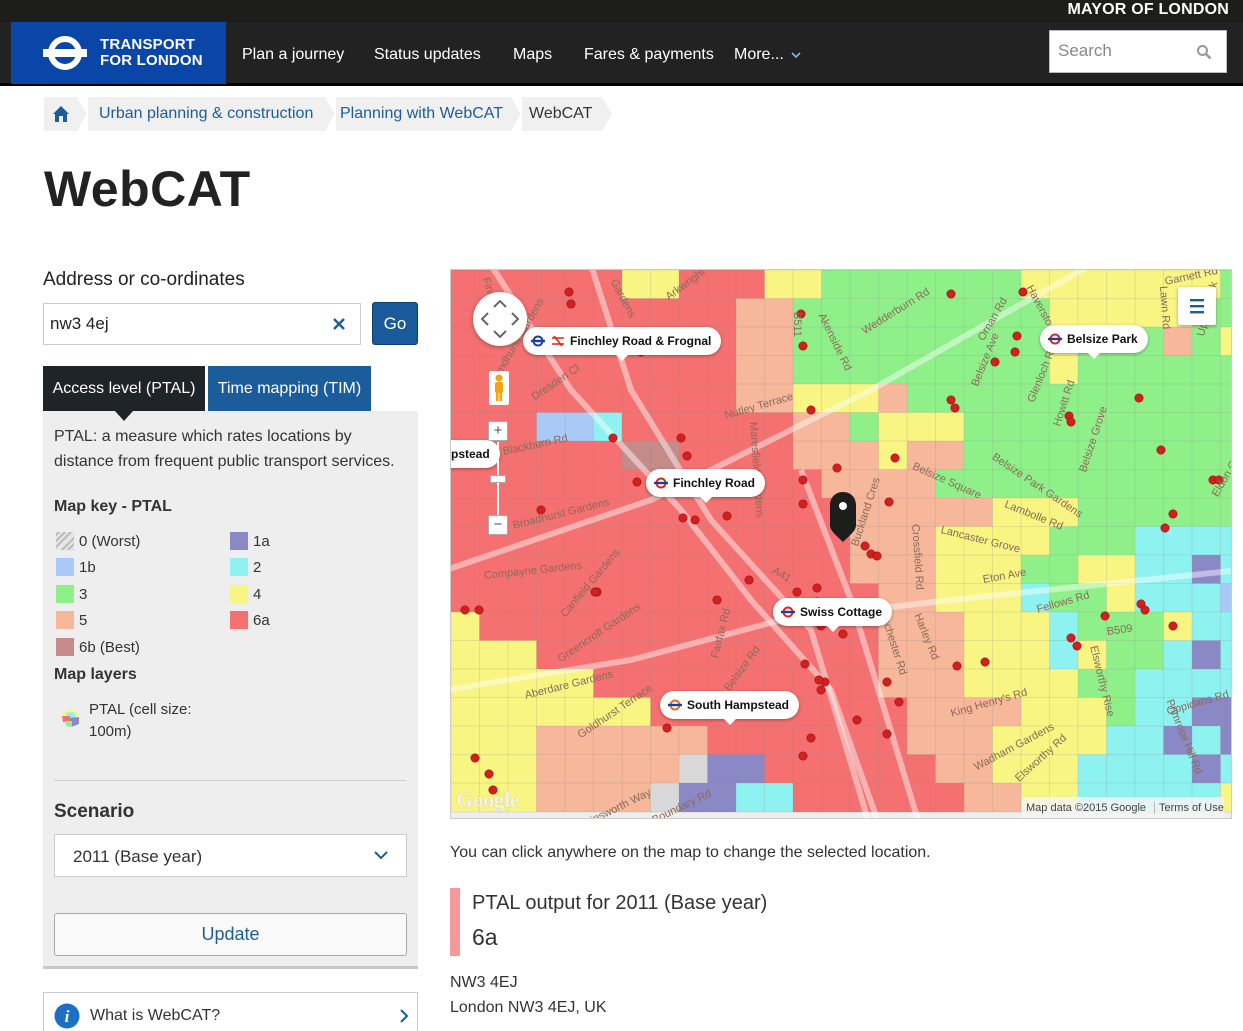 This screenshot has width=1243, height=1031. I want to click on station-finchley-road-frognal: Finchley Road & Frognal, so click(622, 344).